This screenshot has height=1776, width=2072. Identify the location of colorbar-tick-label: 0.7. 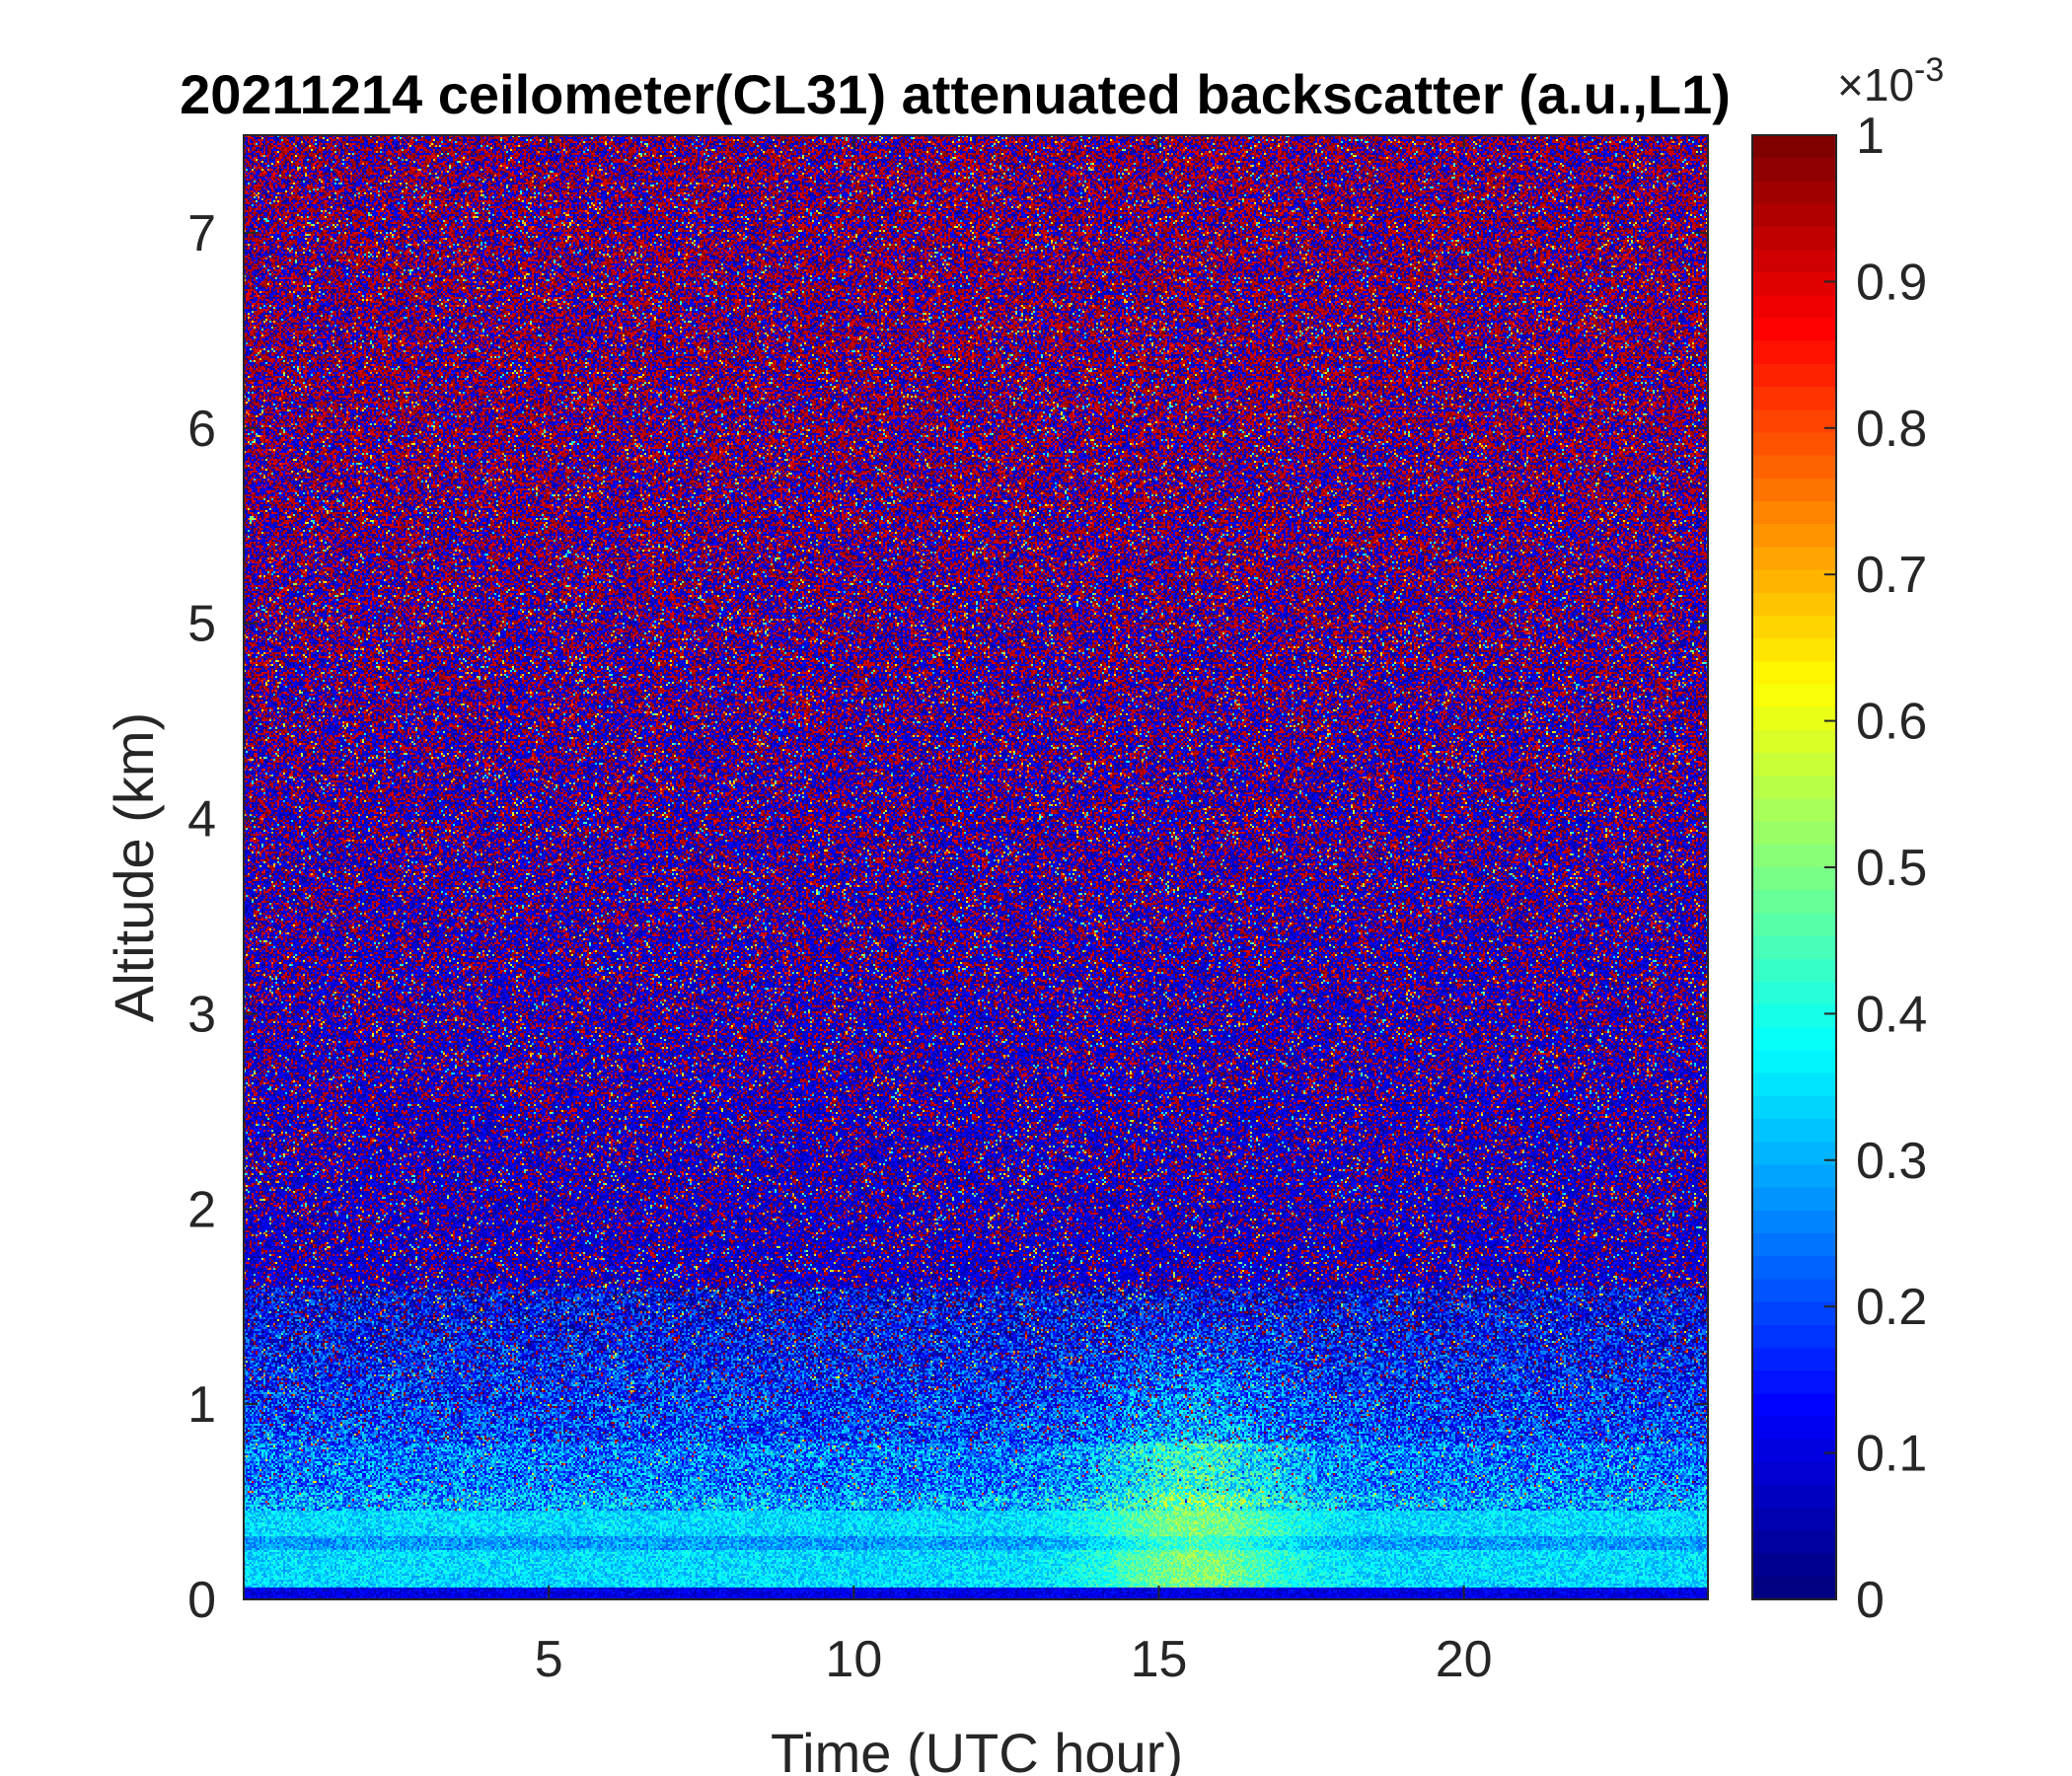
(1892, 576).